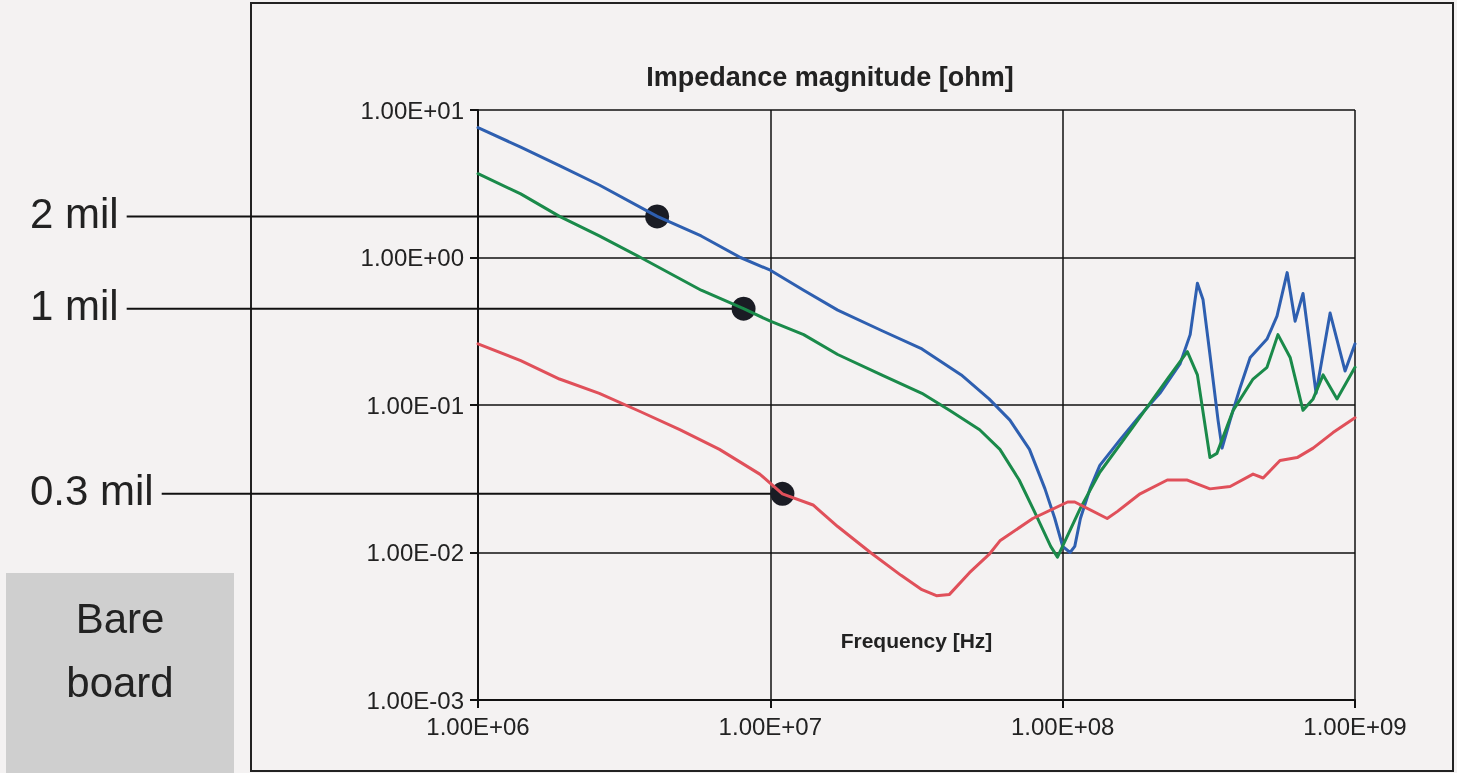 Image resolution: width=1457 pixels, height=773 pixels. Describe the element at coordinates (120, 651) in the screenshot. I see `text: Bare board` at that location.